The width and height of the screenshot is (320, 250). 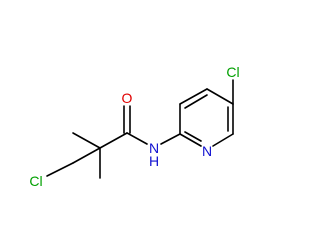 I want to click on atom-label: O, so click(x=127, y=98).